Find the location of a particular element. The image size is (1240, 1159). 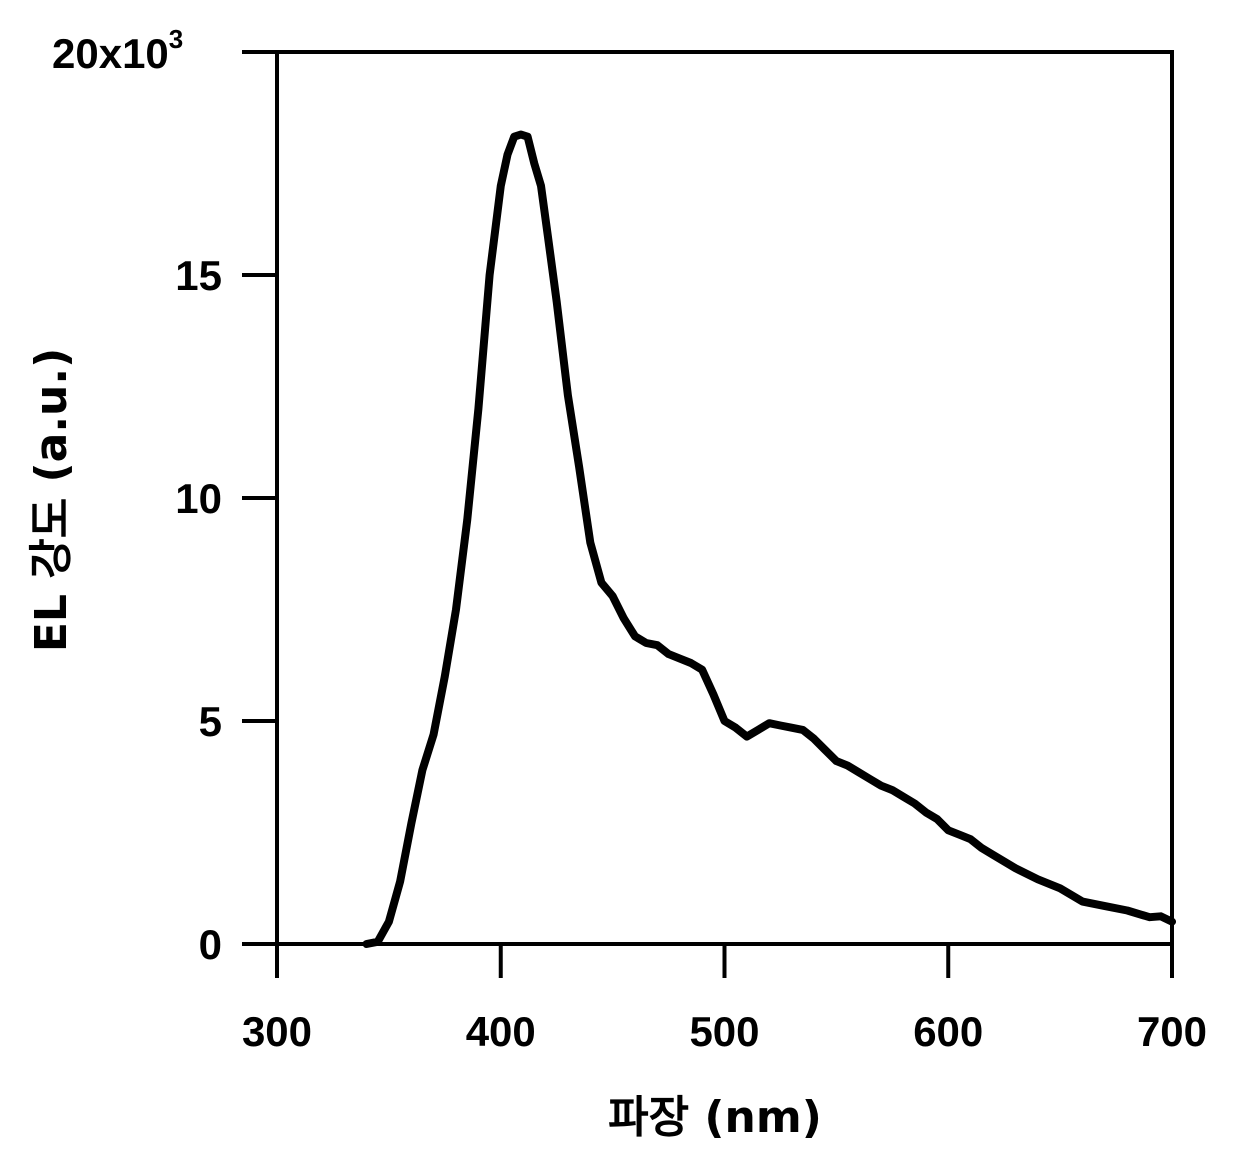

y-tick-label: 0 is located at coordinates (210, 944).